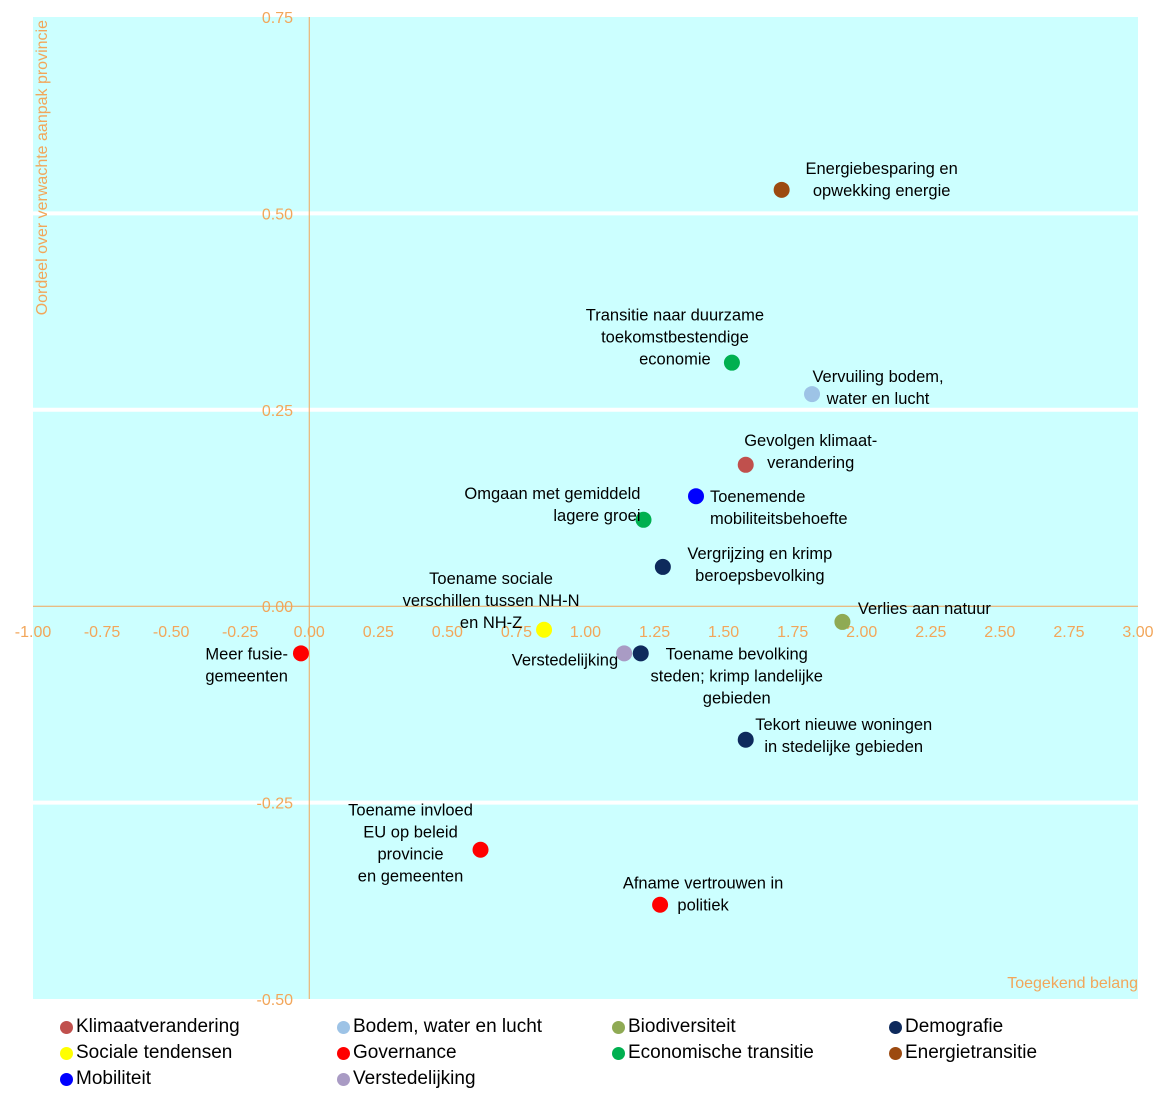 The height and width of the screenshot is (1099, 1168). I want to click on legend-item: Biodiversiteit, so click(750, 1027).